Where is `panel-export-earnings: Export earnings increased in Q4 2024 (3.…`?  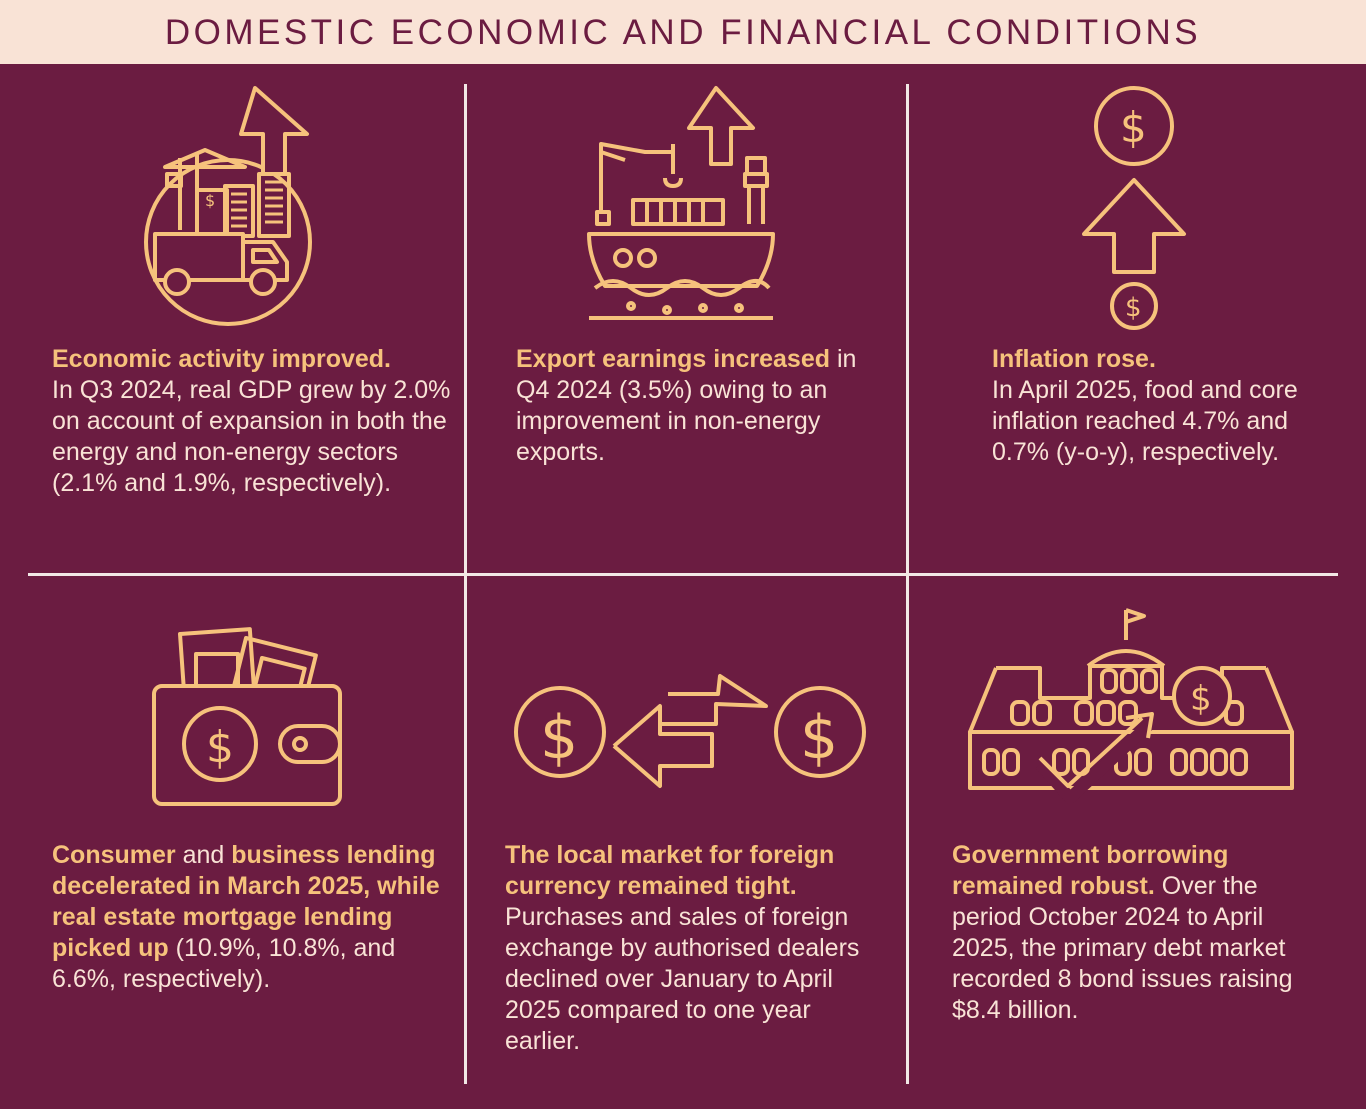 panel-export-earnings: Export earnings increased in Q4 2024 (3.… is located at coordinates (688, 406).